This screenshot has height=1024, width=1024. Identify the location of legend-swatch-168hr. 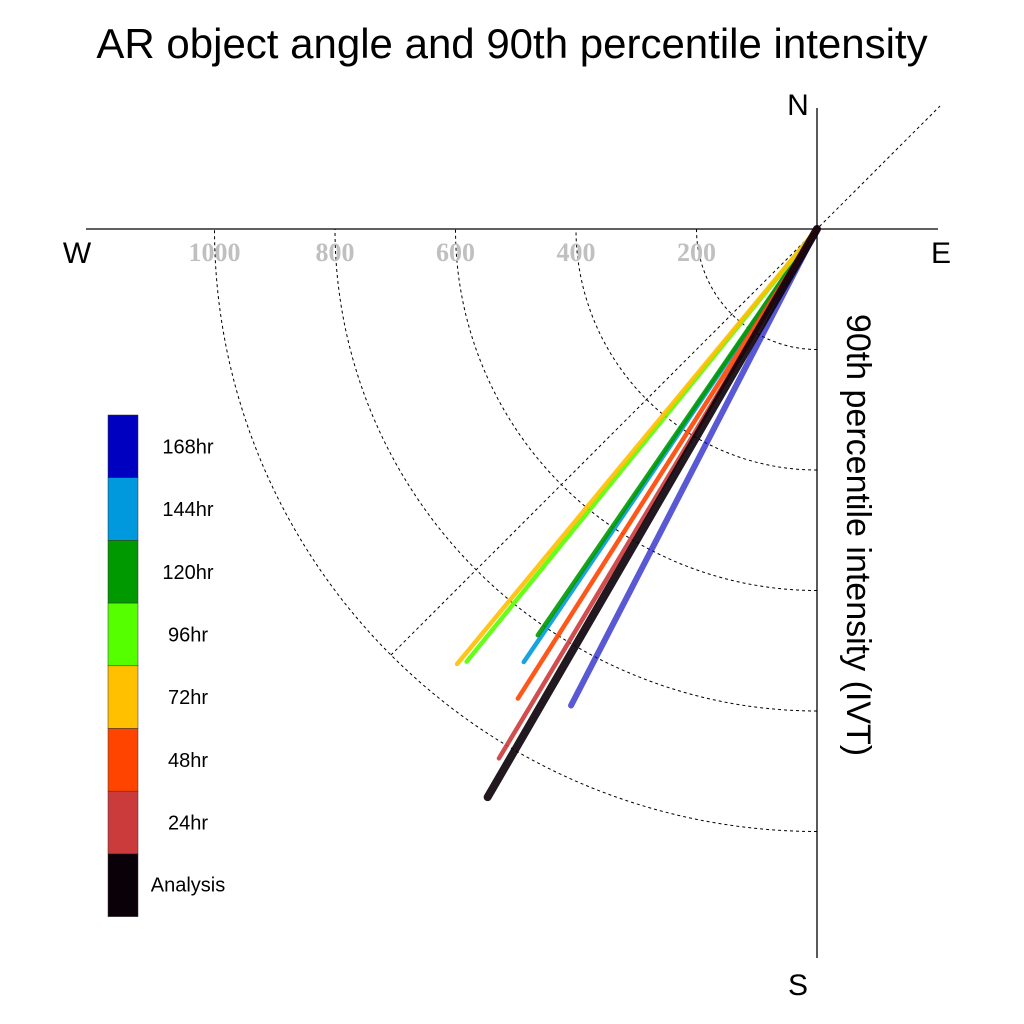
(123, 446).